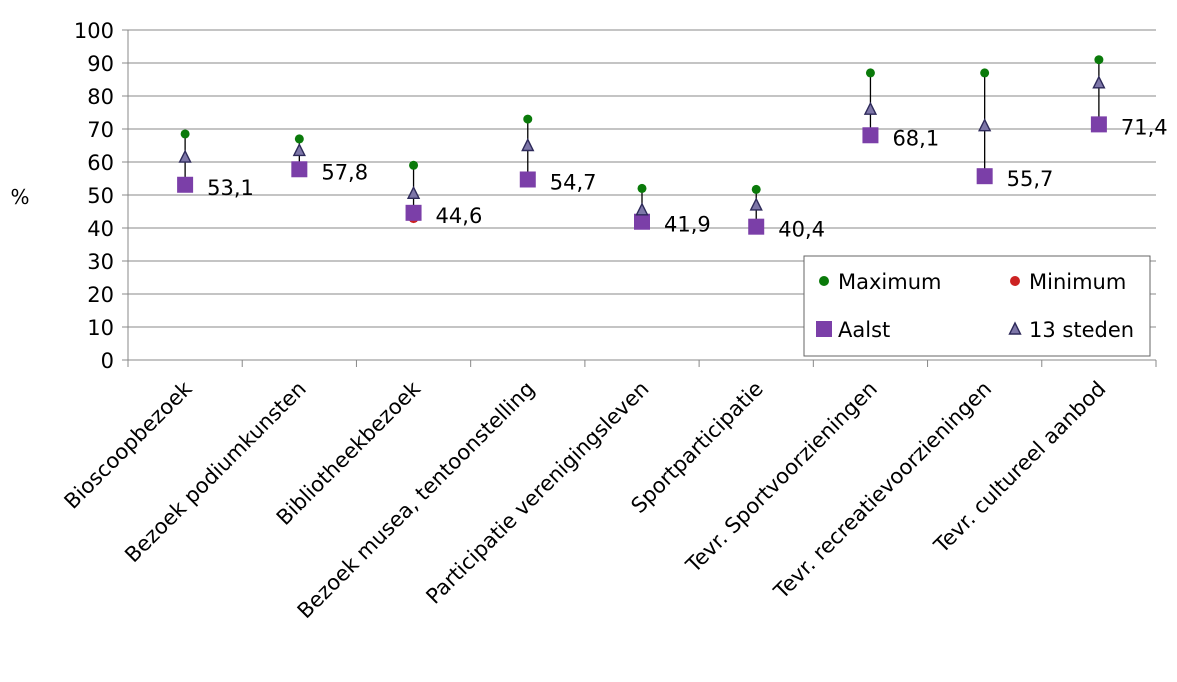 The height and width of the screenshot is (682, 1177). Describe the element at coordinates (883, 491) in the screenshot. I see `category-label: Tevr. recreatievoorzieningen` at that location.